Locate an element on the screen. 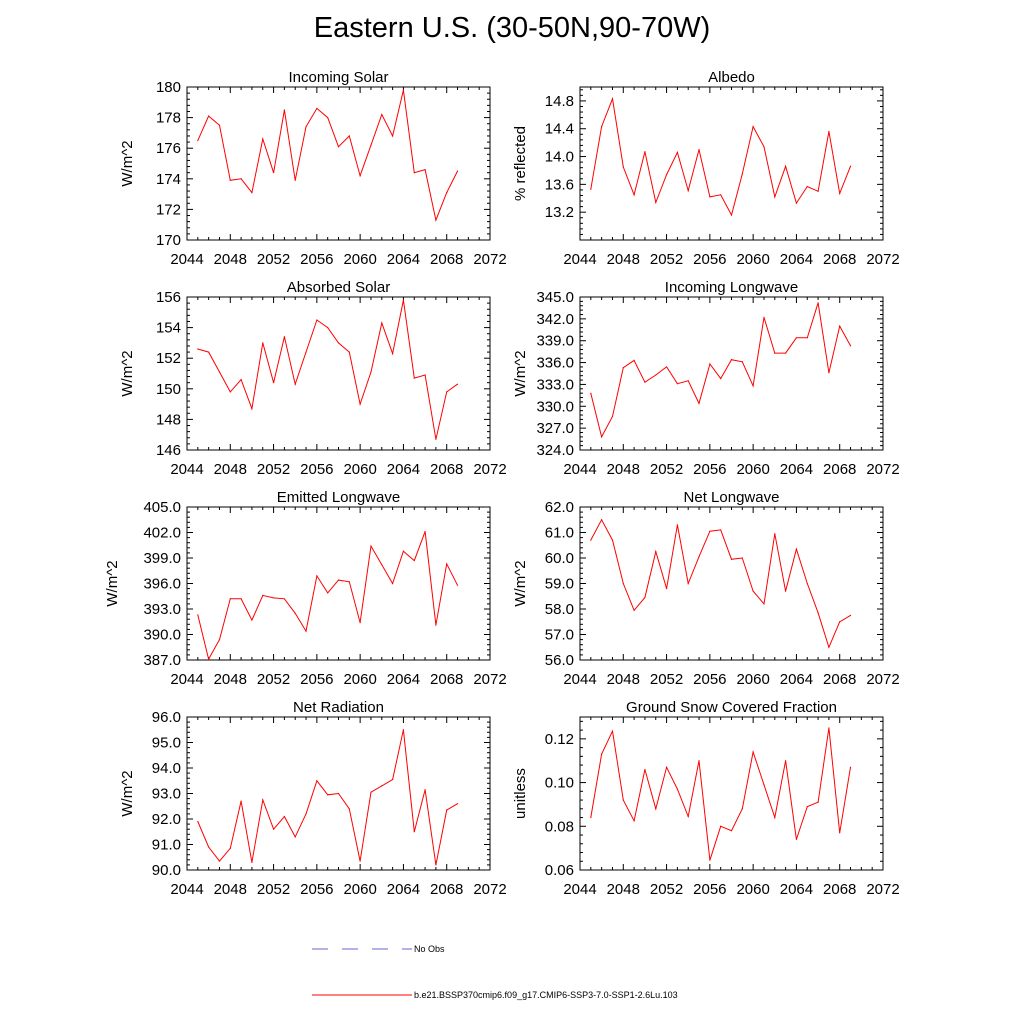 This screenshot has height=1024, width=1024. y-tick-label: 146 is located at coordinates (168, 450).